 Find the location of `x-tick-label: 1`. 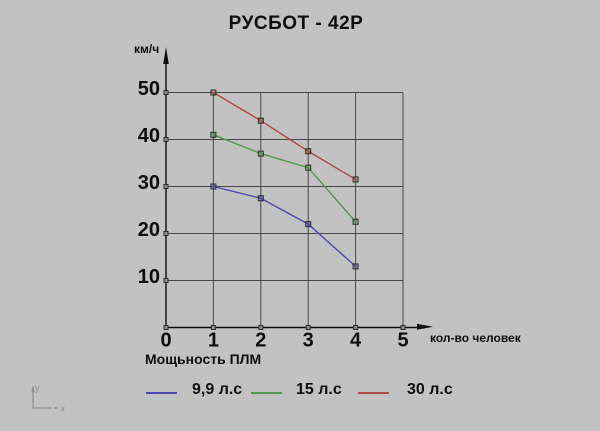

x-tick-label: 1 is located at coordinates (213, 341).